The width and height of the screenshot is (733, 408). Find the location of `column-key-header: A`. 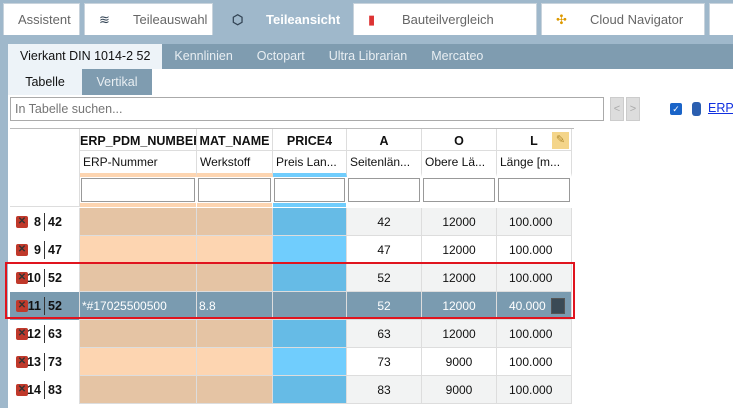

column-key-header: A is located at coordinates (384, 140).